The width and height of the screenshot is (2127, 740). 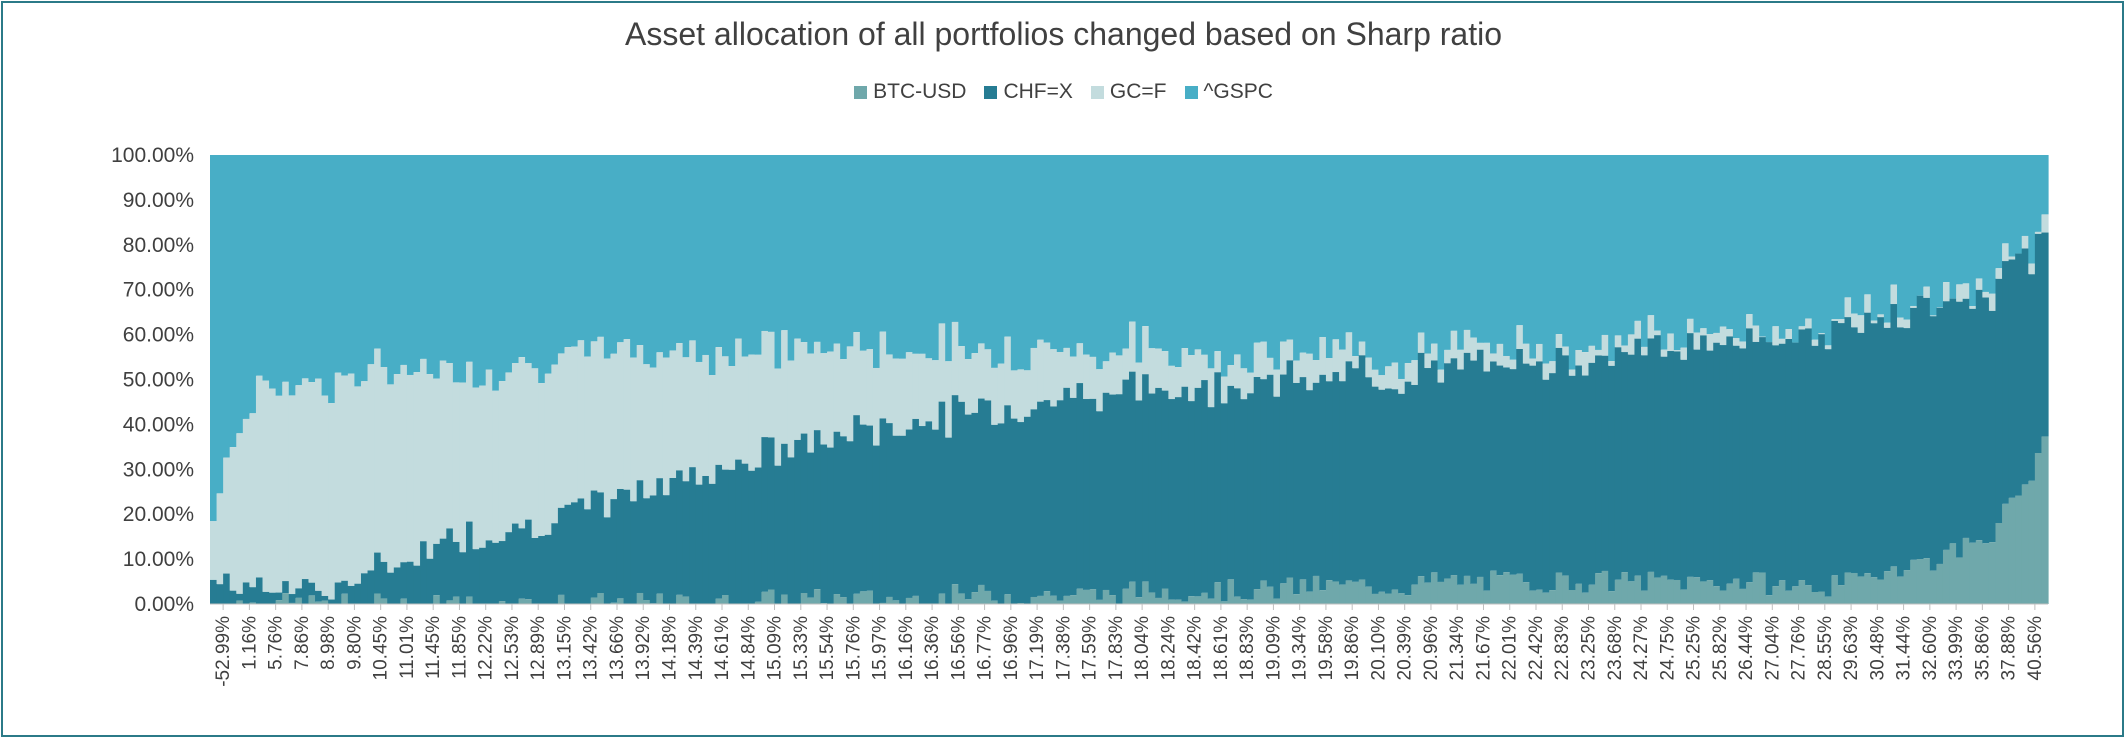 What do you see at coordinates (158, 469) in the screenshot?
I see `y-tick-label: 30.00%` at bounding box center [158, 469].